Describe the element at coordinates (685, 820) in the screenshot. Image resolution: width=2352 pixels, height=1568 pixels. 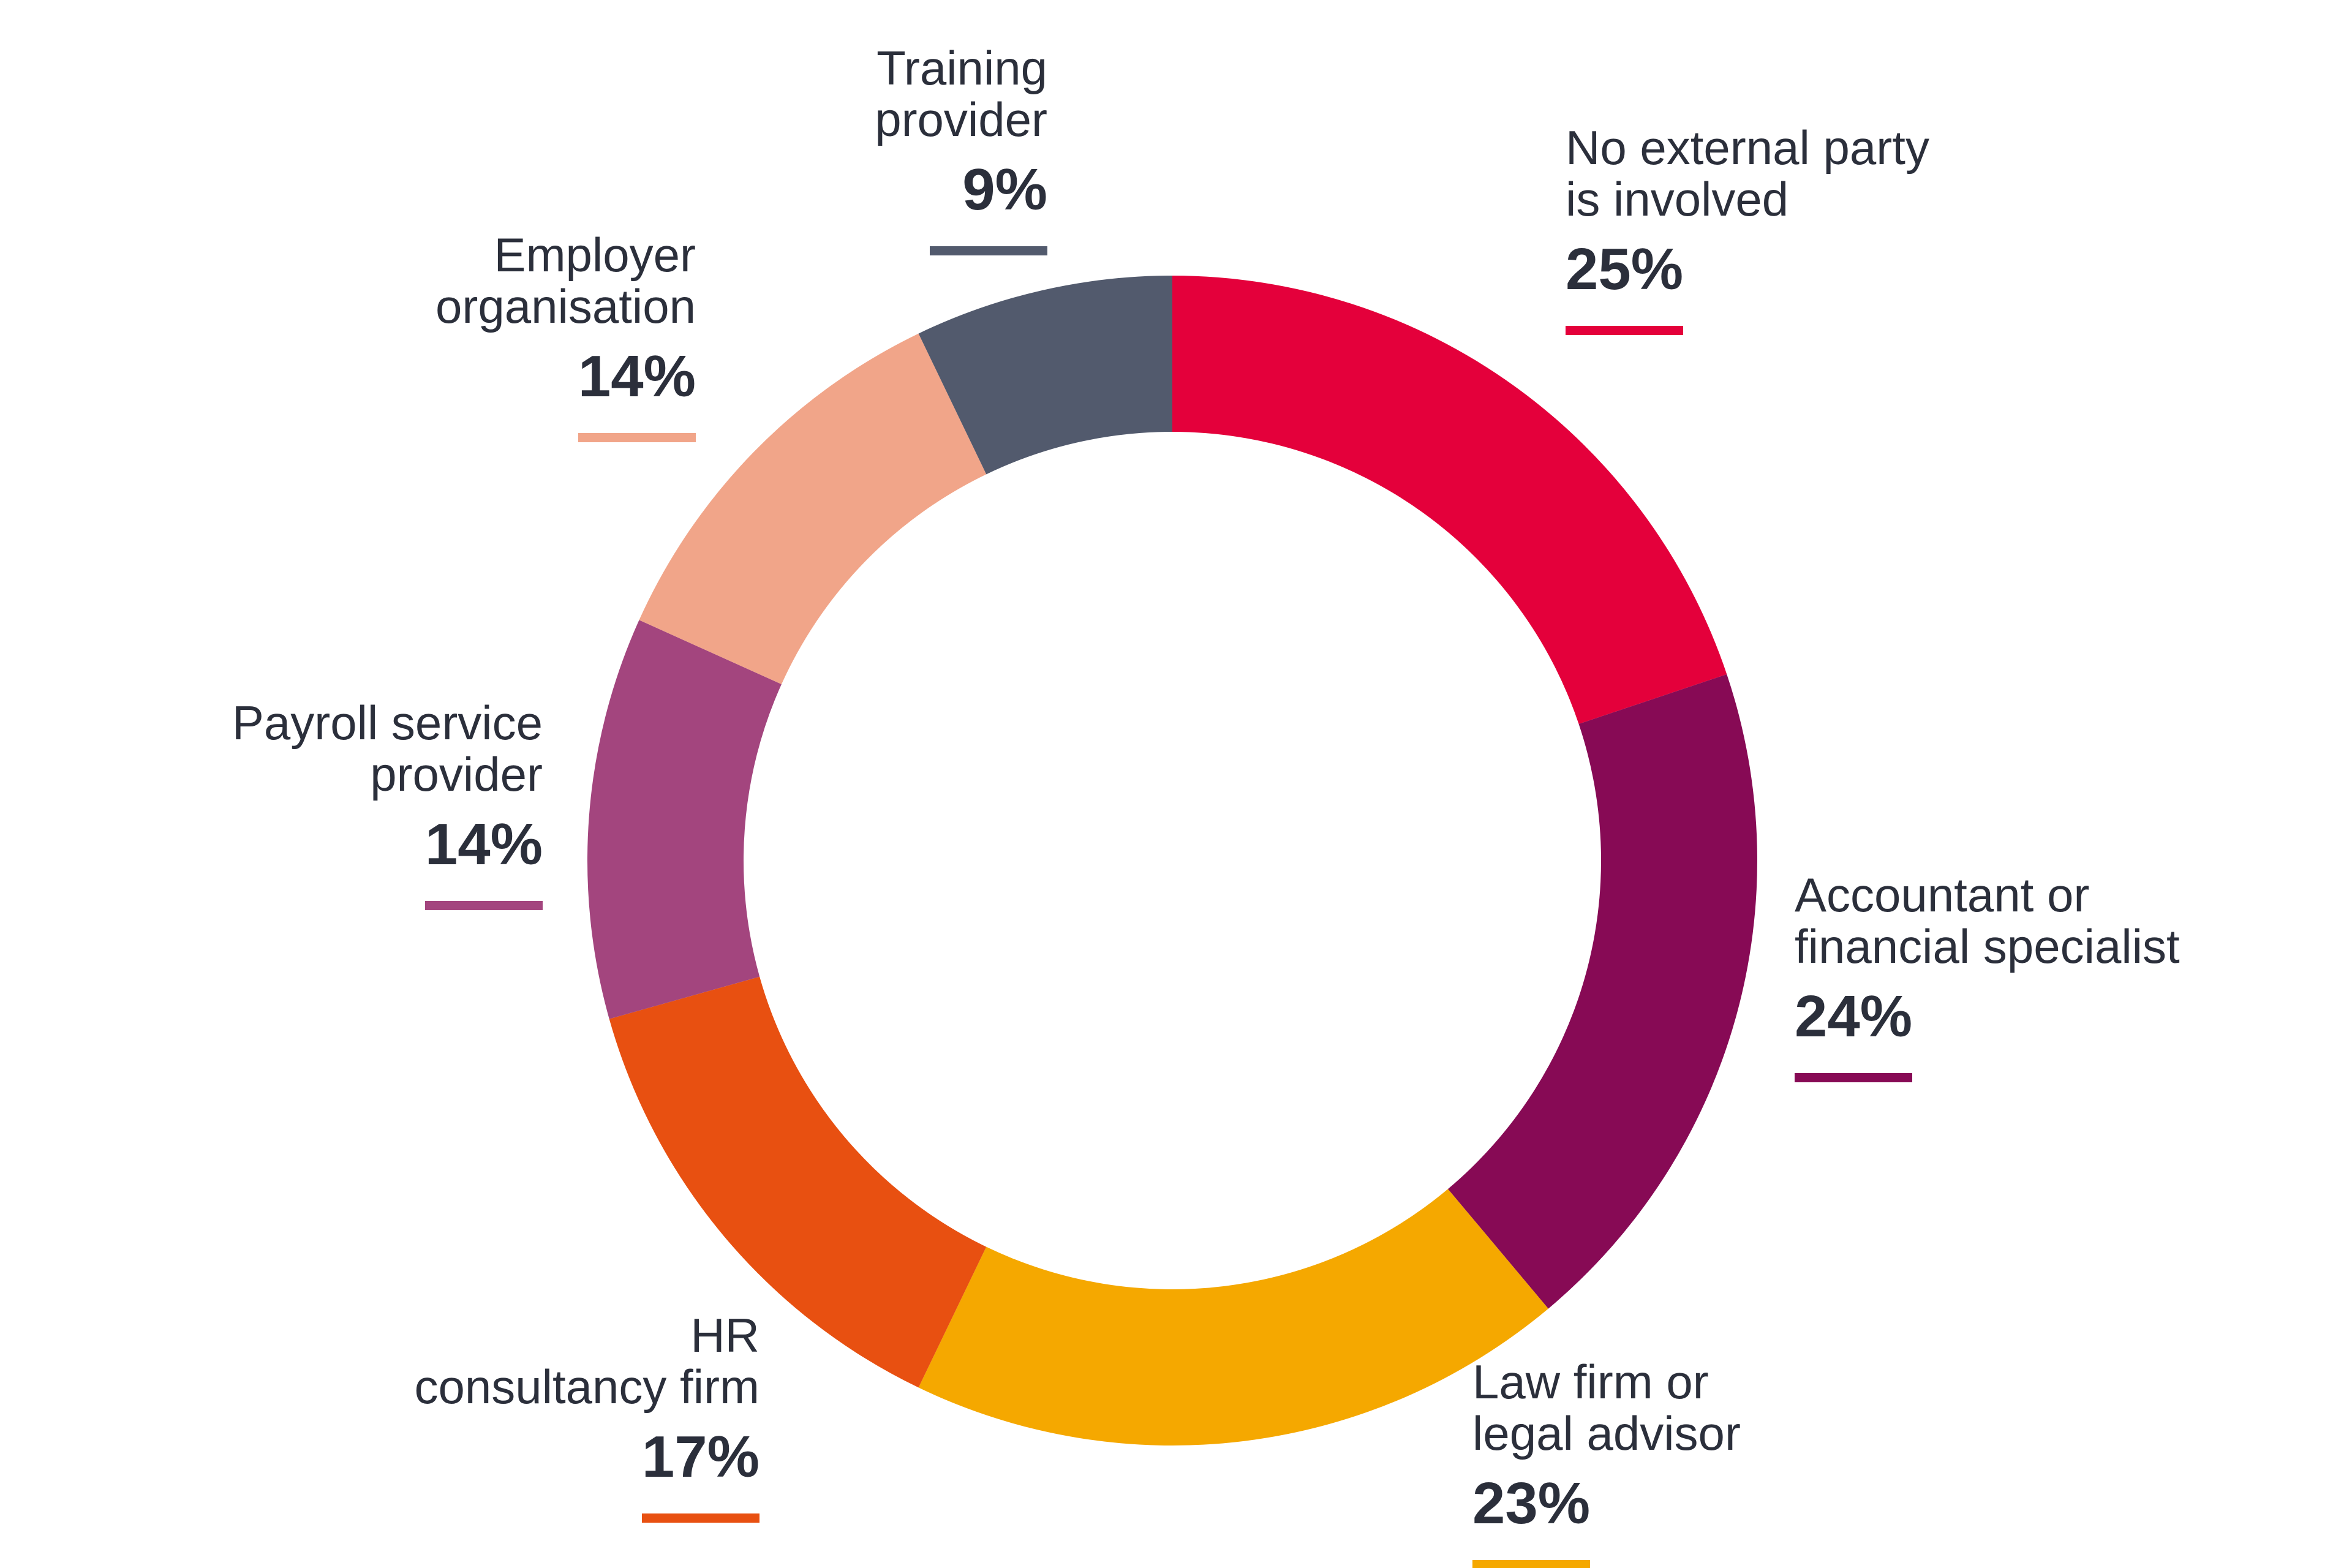
I see `slice-payroll-service-provider` at that location.